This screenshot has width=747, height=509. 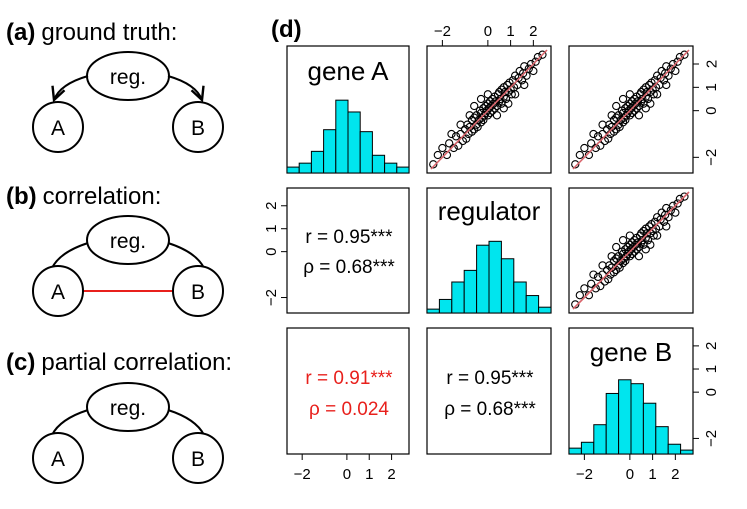 I want to click on y-tick-label: 1, so click(x=711, y=87).